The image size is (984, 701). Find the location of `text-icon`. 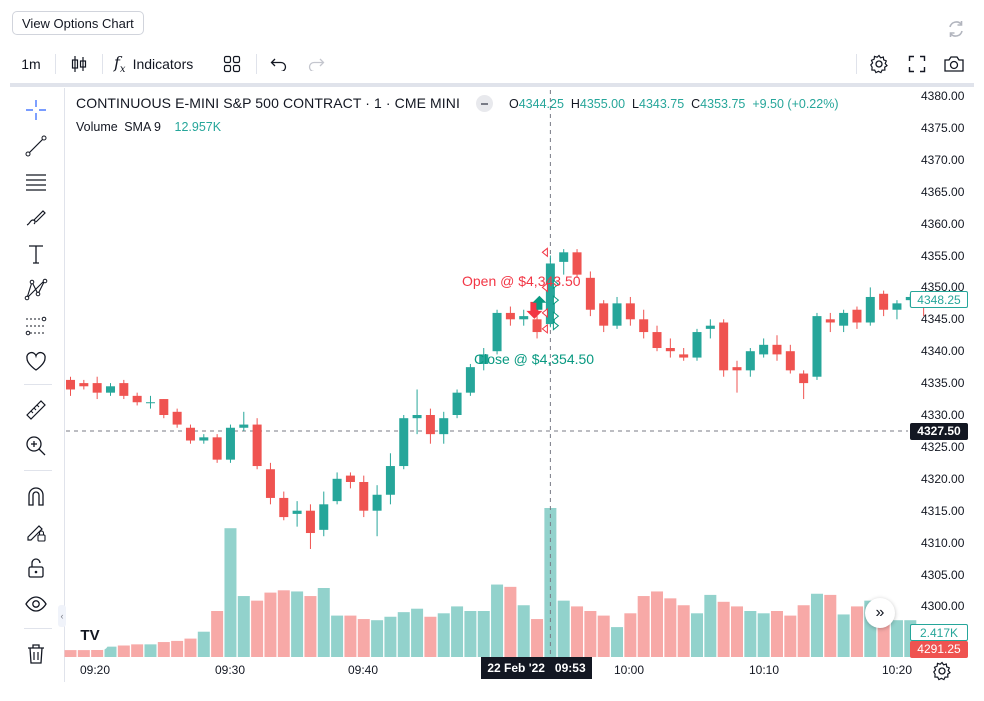

text-icon is located at coordinates (36, 254).